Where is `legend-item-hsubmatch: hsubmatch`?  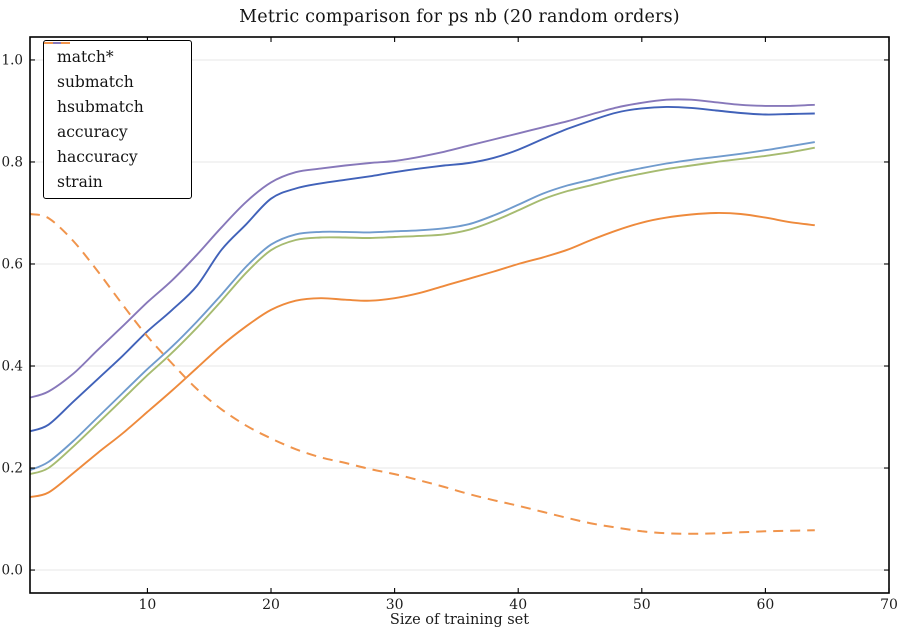 legend-item-hsubmatch: hsubmatch is located at coordinates (117, 81).